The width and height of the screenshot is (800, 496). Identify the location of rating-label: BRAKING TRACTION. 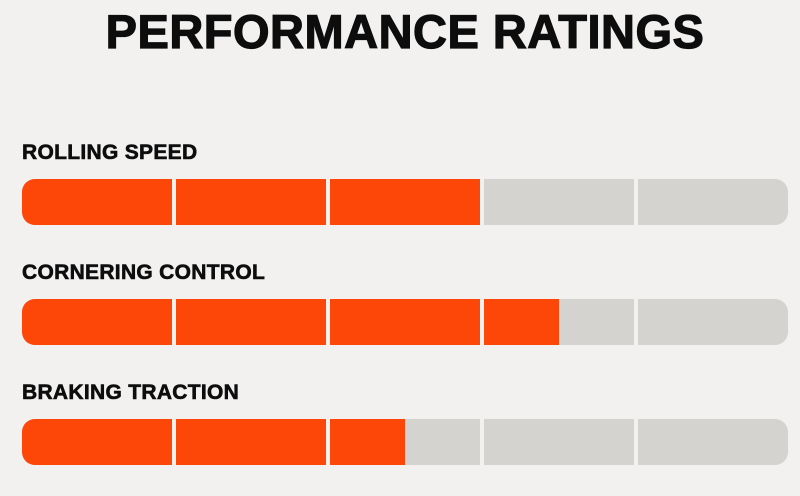
(131, 393).